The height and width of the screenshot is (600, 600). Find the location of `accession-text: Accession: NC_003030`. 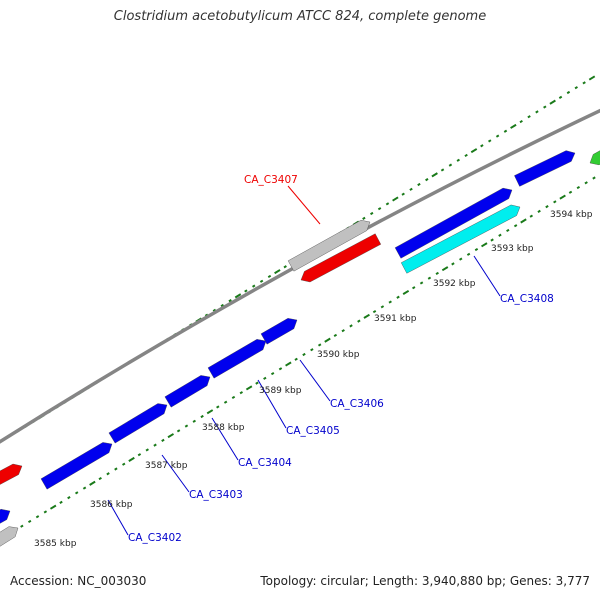

accession-text: Accession: NC_003030 is located at coordinates (78, 581).